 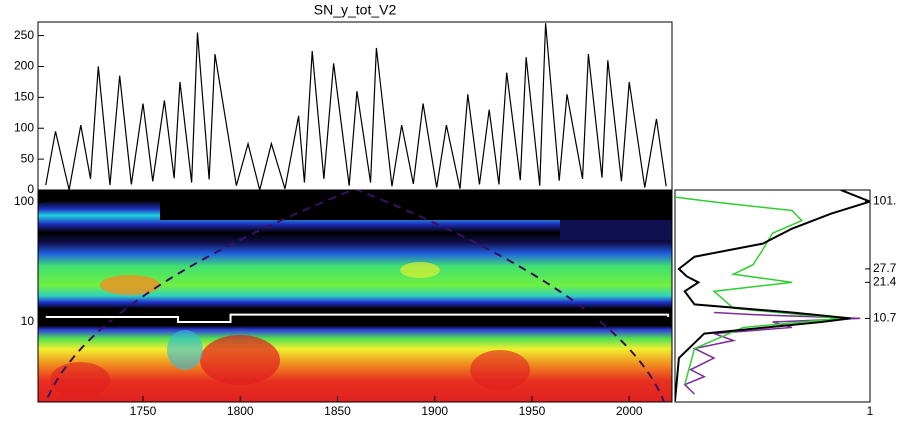 What do you see at coordinates (884, 201) in the screenshot?
I see `peak-label: 101.` at bounding box center [884, 201].